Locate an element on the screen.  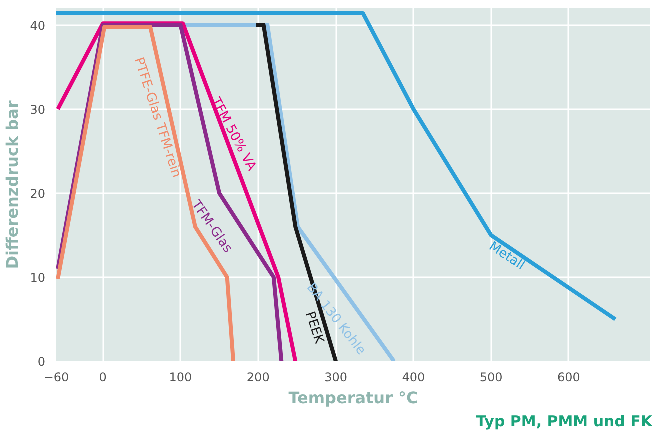
x-tick-label: 0 is located at coordinates (103, 377).